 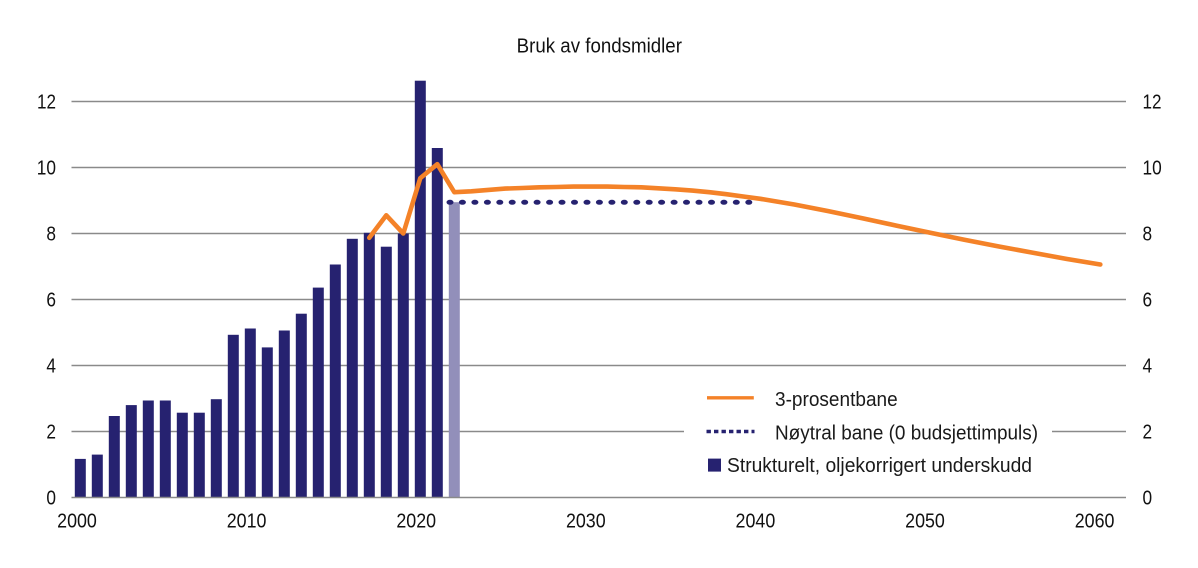 I want to click on svg-text: 2050, so click(x=925, y=522).